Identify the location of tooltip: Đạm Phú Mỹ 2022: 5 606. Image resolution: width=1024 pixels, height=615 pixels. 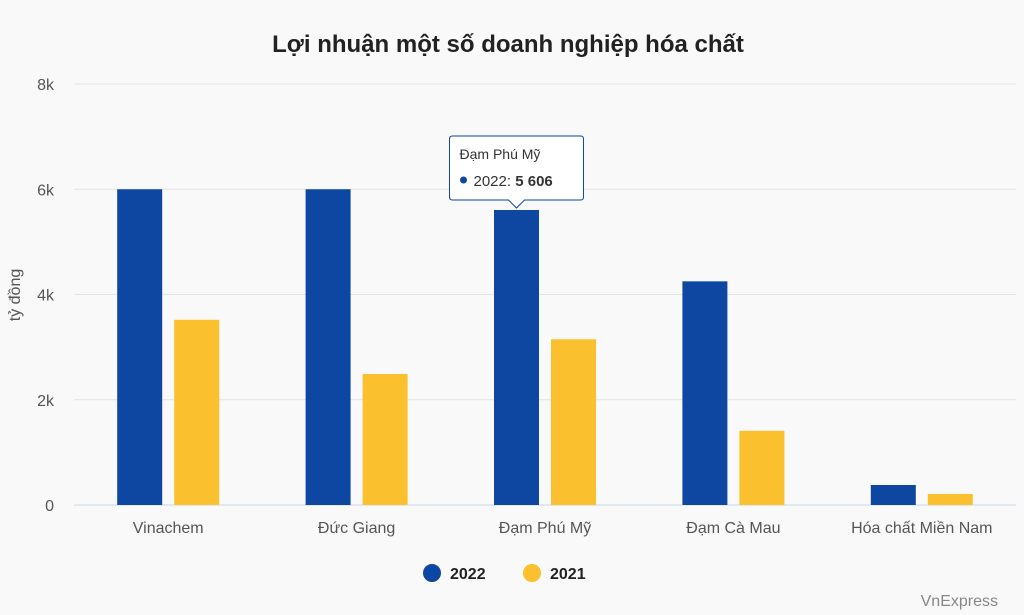
(516, 172).